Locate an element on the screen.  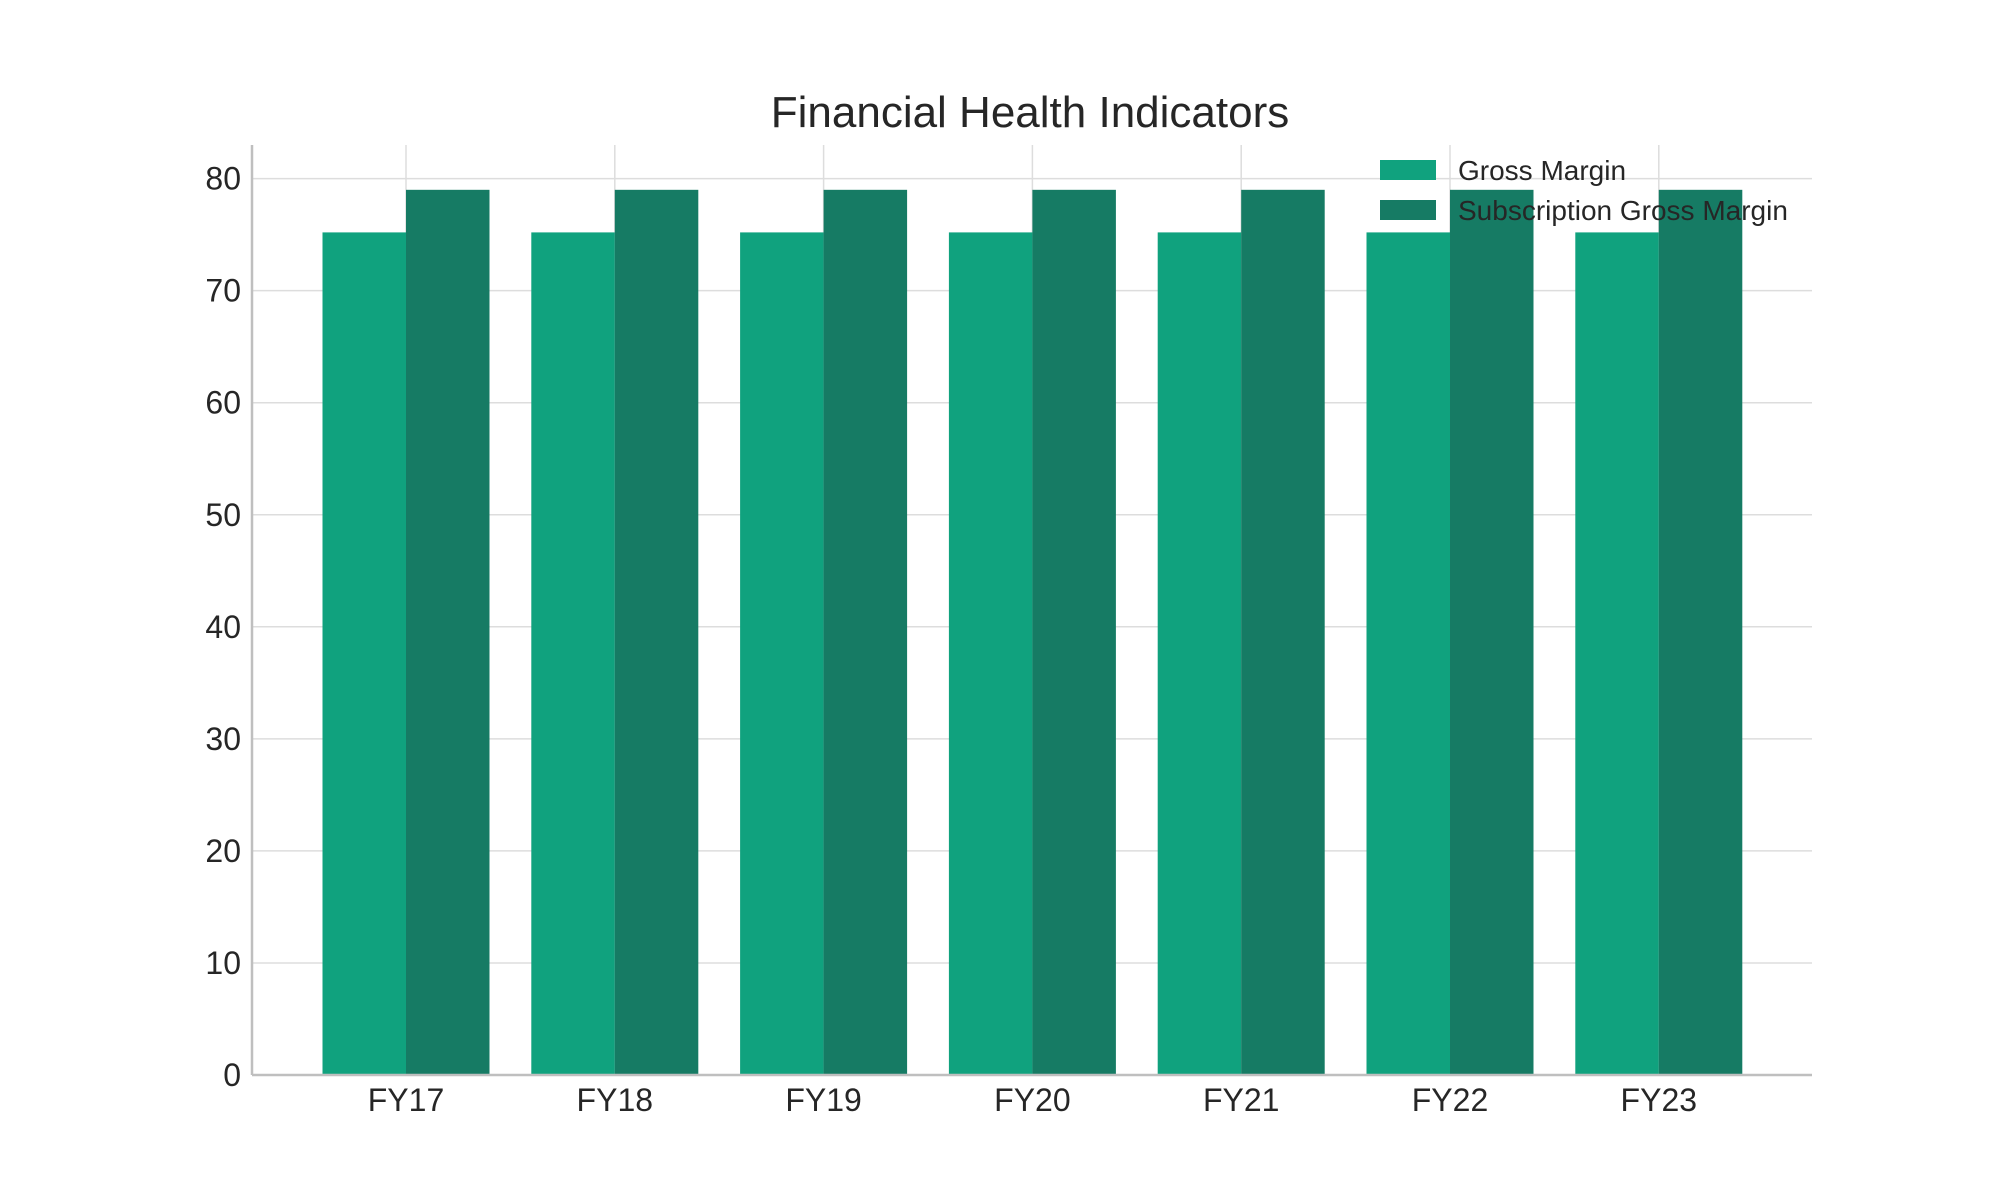
x-tick-label: FY21 is located at coordinates (1241, 1100).